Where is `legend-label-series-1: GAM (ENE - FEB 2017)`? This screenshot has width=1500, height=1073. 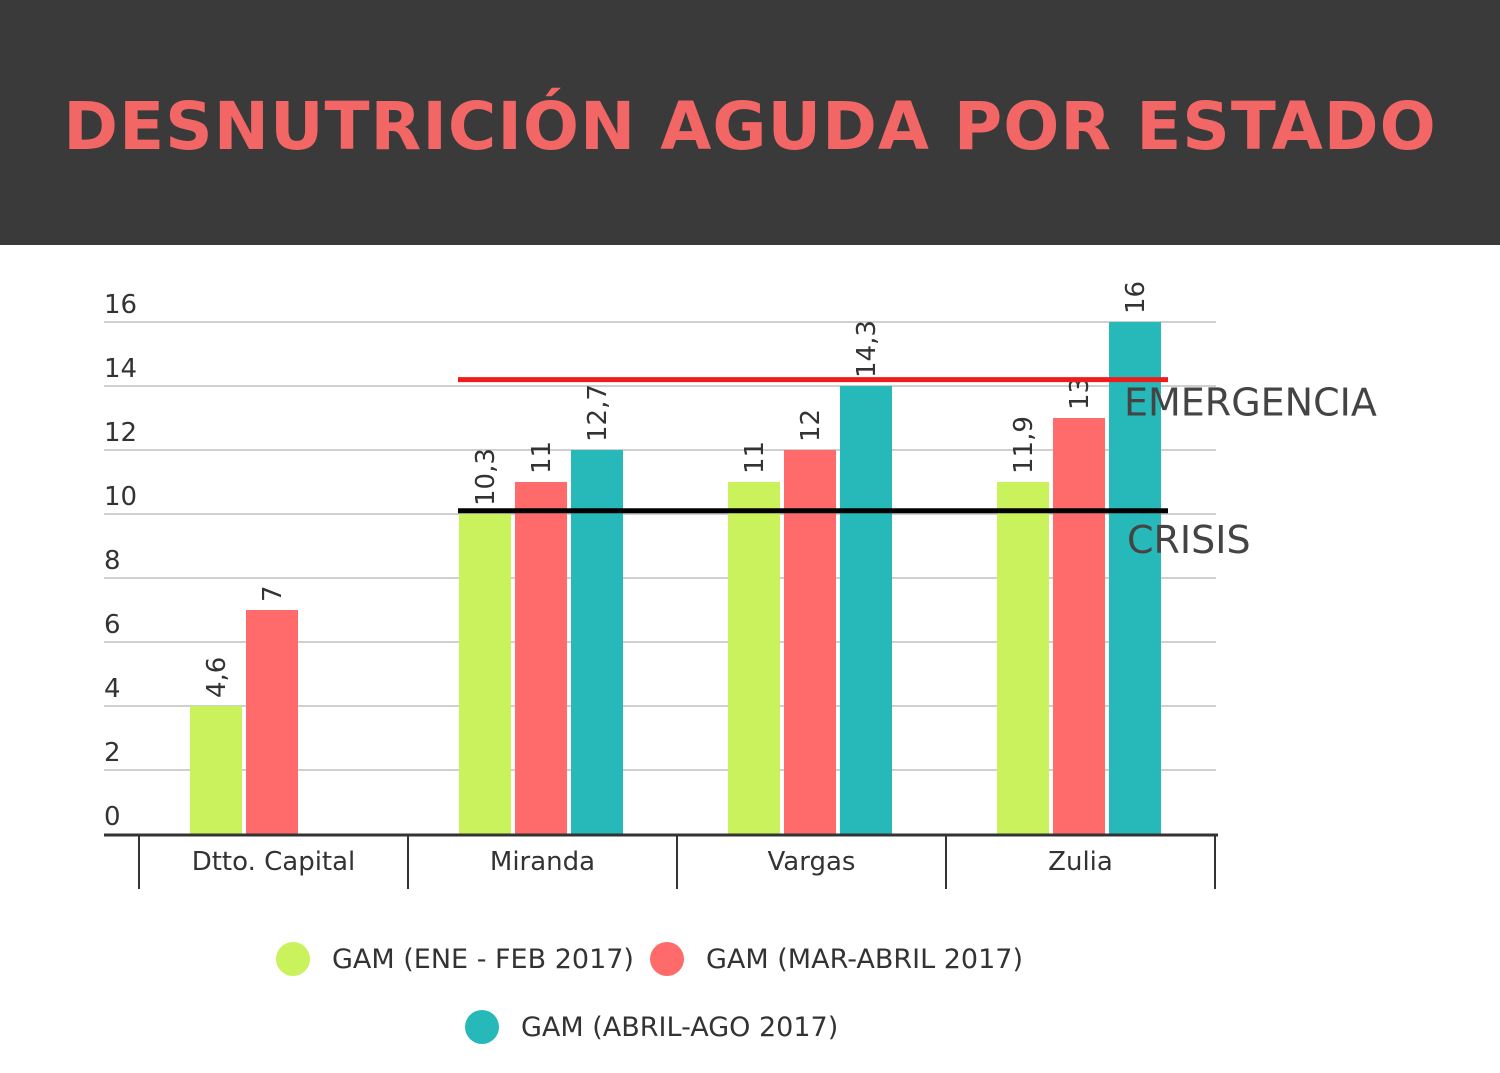
legend-label-series-1: GAM (ENE - FEB 2017) is located at coordinates (483, 959).